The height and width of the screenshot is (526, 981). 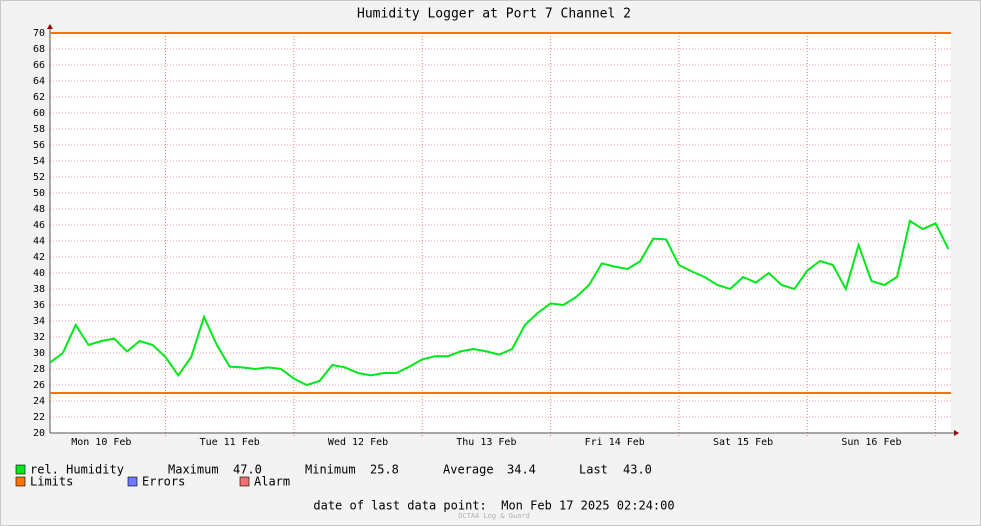 What do you see at coordinates (39, 417) in the screenshot?
I see `y-tick-label: 22` at bounding box center [39, 417].